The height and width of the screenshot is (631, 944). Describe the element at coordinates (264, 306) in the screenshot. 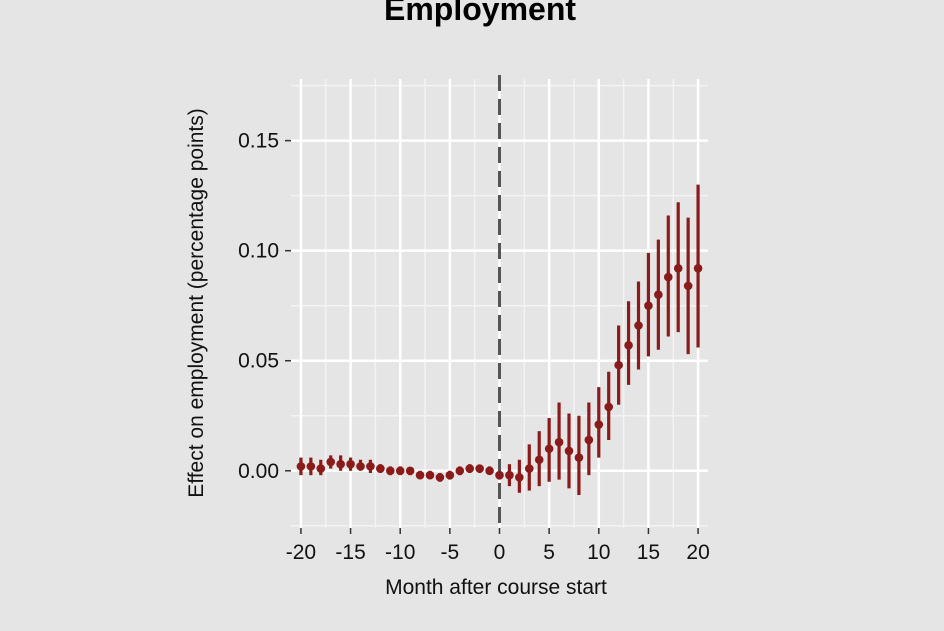

I see `y-axis-ticks: 0.00 0.05 0.10 0.15` at that location.